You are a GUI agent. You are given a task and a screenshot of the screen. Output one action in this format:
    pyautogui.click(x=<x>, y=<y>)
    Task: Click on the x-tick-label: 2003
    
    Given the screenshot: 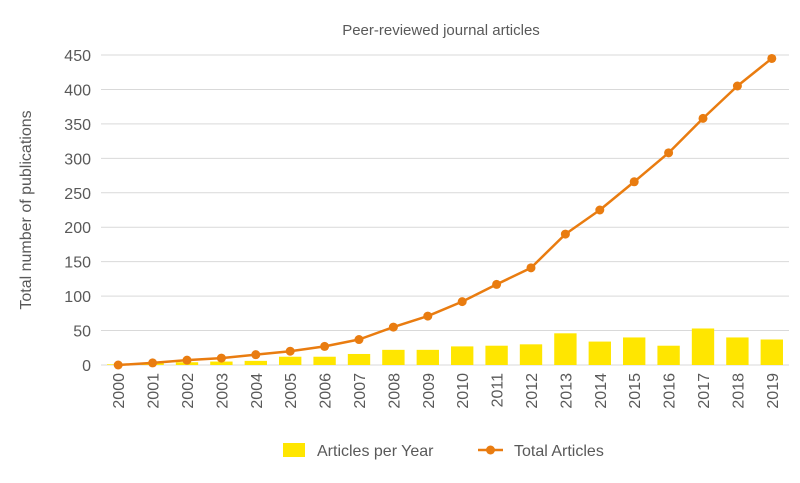 What is the action you would take?
    pyautogui.click(x=222, y=391)
    